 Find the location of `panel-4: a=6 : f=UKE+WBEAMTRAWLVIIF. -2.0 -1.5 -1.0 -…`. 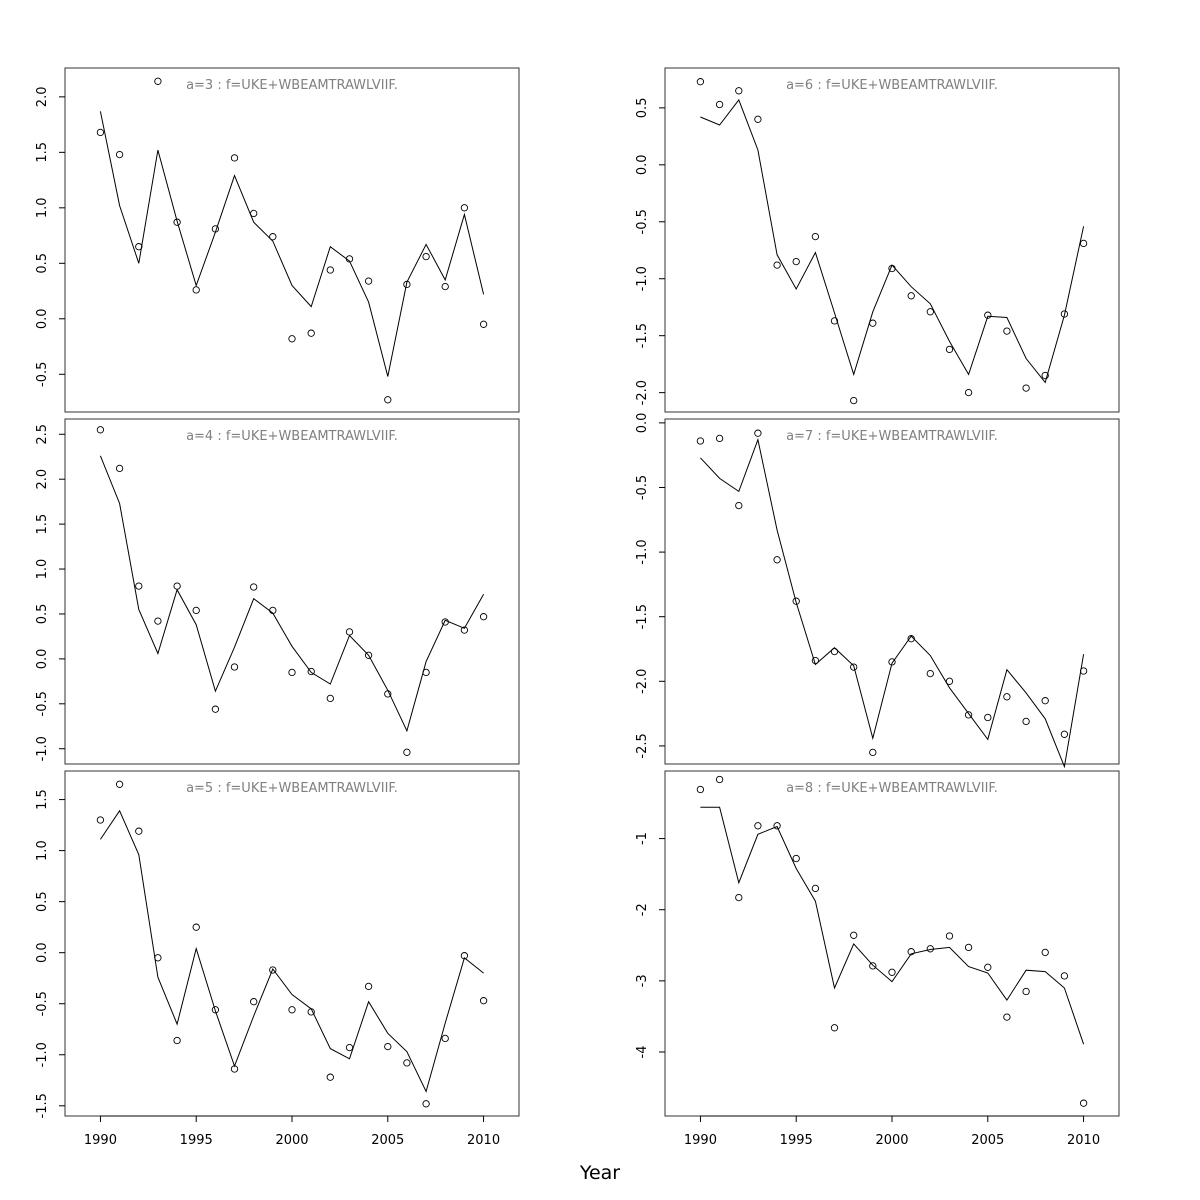

panel-4: a=6 : f=UKE+WBEAMTRAWLVIIF. -2.0 -1.5 -1.0 -… is located at coordinates (877, 240).